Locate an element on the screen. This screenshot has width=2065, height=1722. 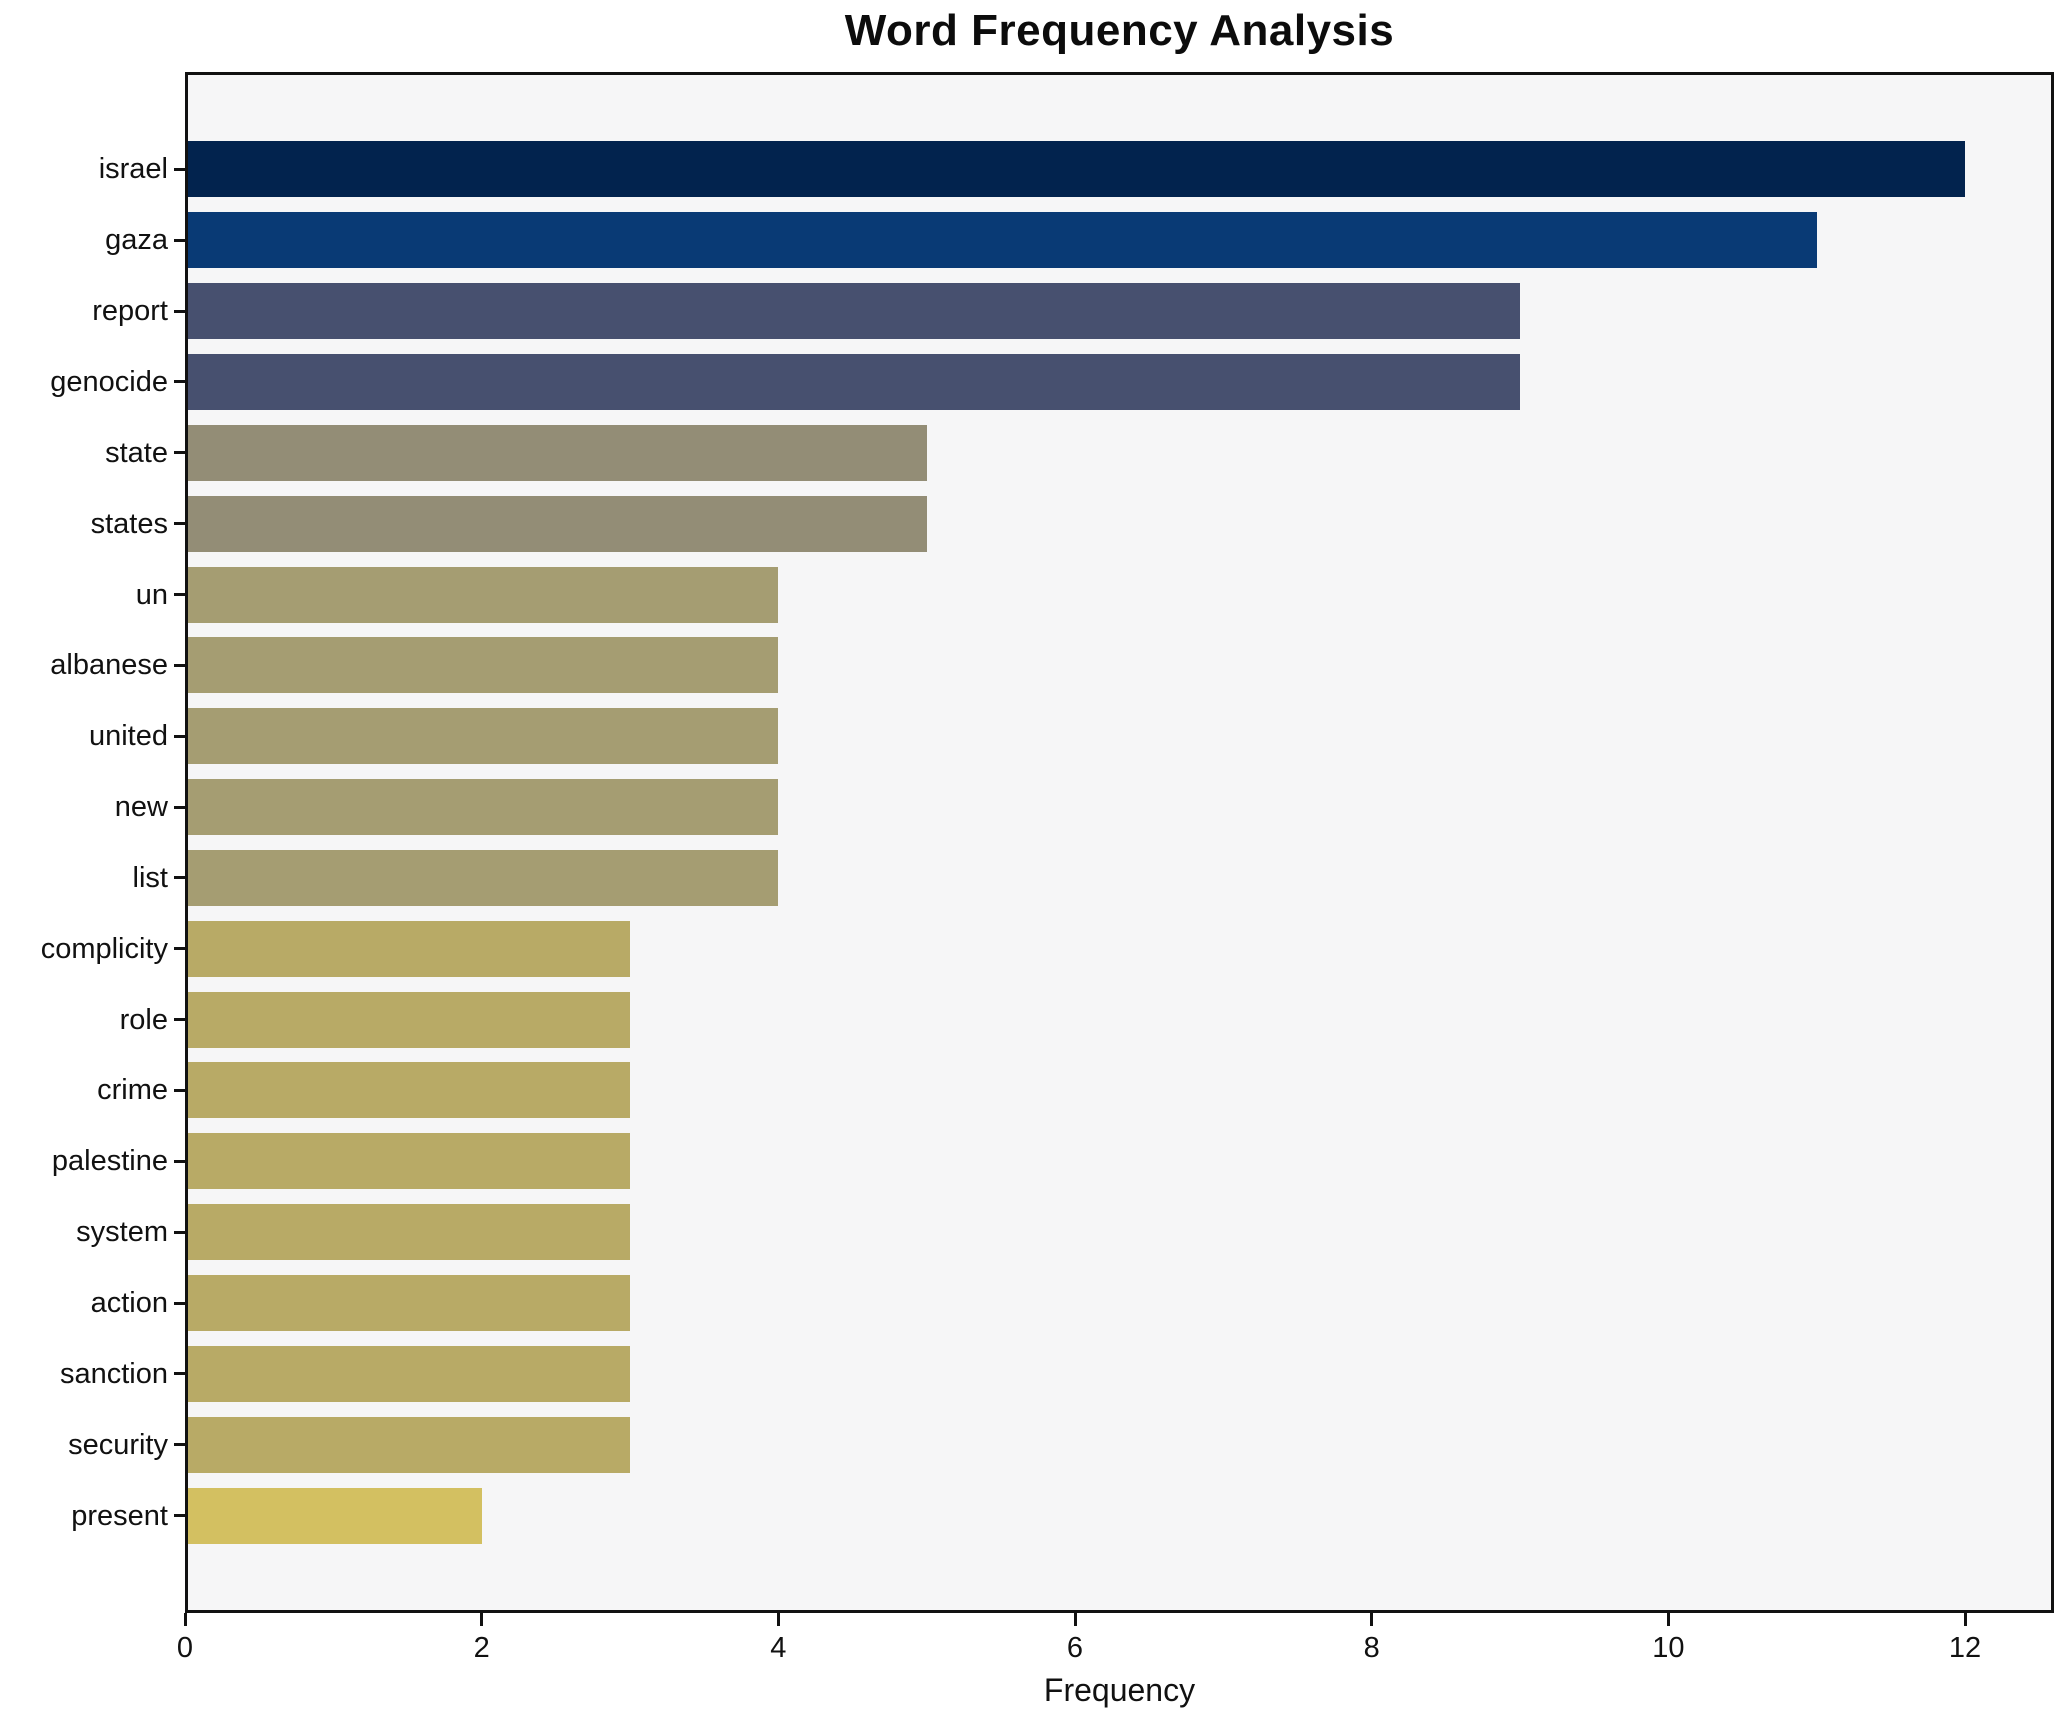
y-tick-mark-gaza is located at coordinates (179, 240).